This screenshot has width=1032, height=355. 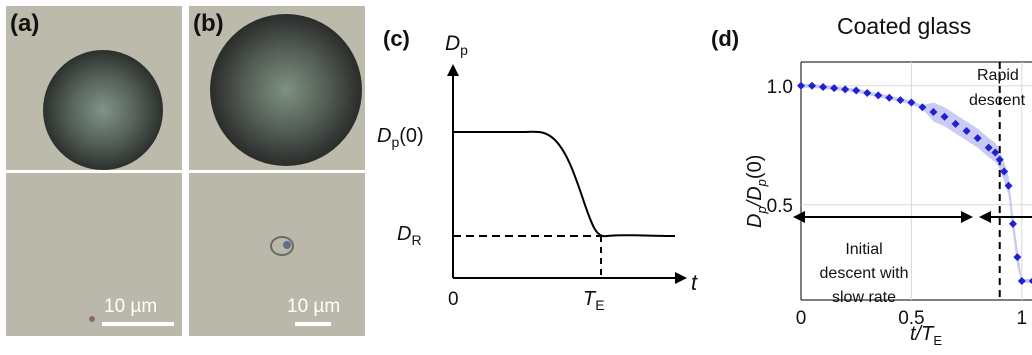 What do you see at coordinates (453, 299) in the screenshot?
I see `c-origin-label: 0` at bounding box center [453, 299].